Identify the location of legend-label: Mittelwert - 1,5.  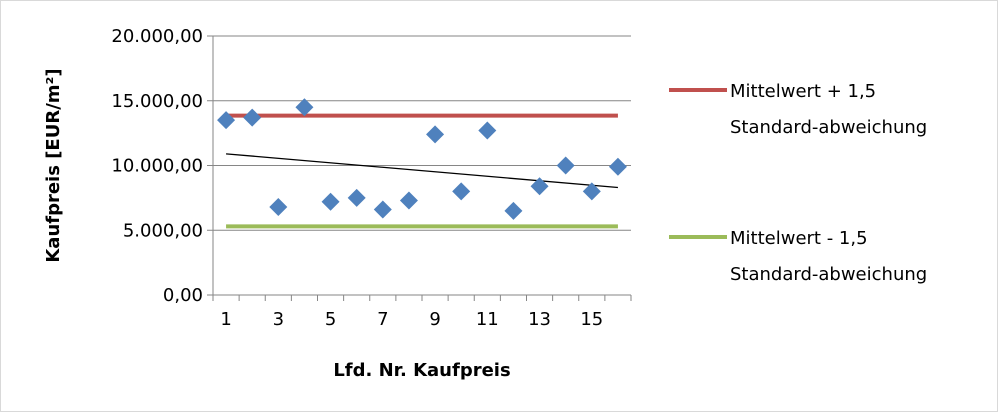
(799, 238).